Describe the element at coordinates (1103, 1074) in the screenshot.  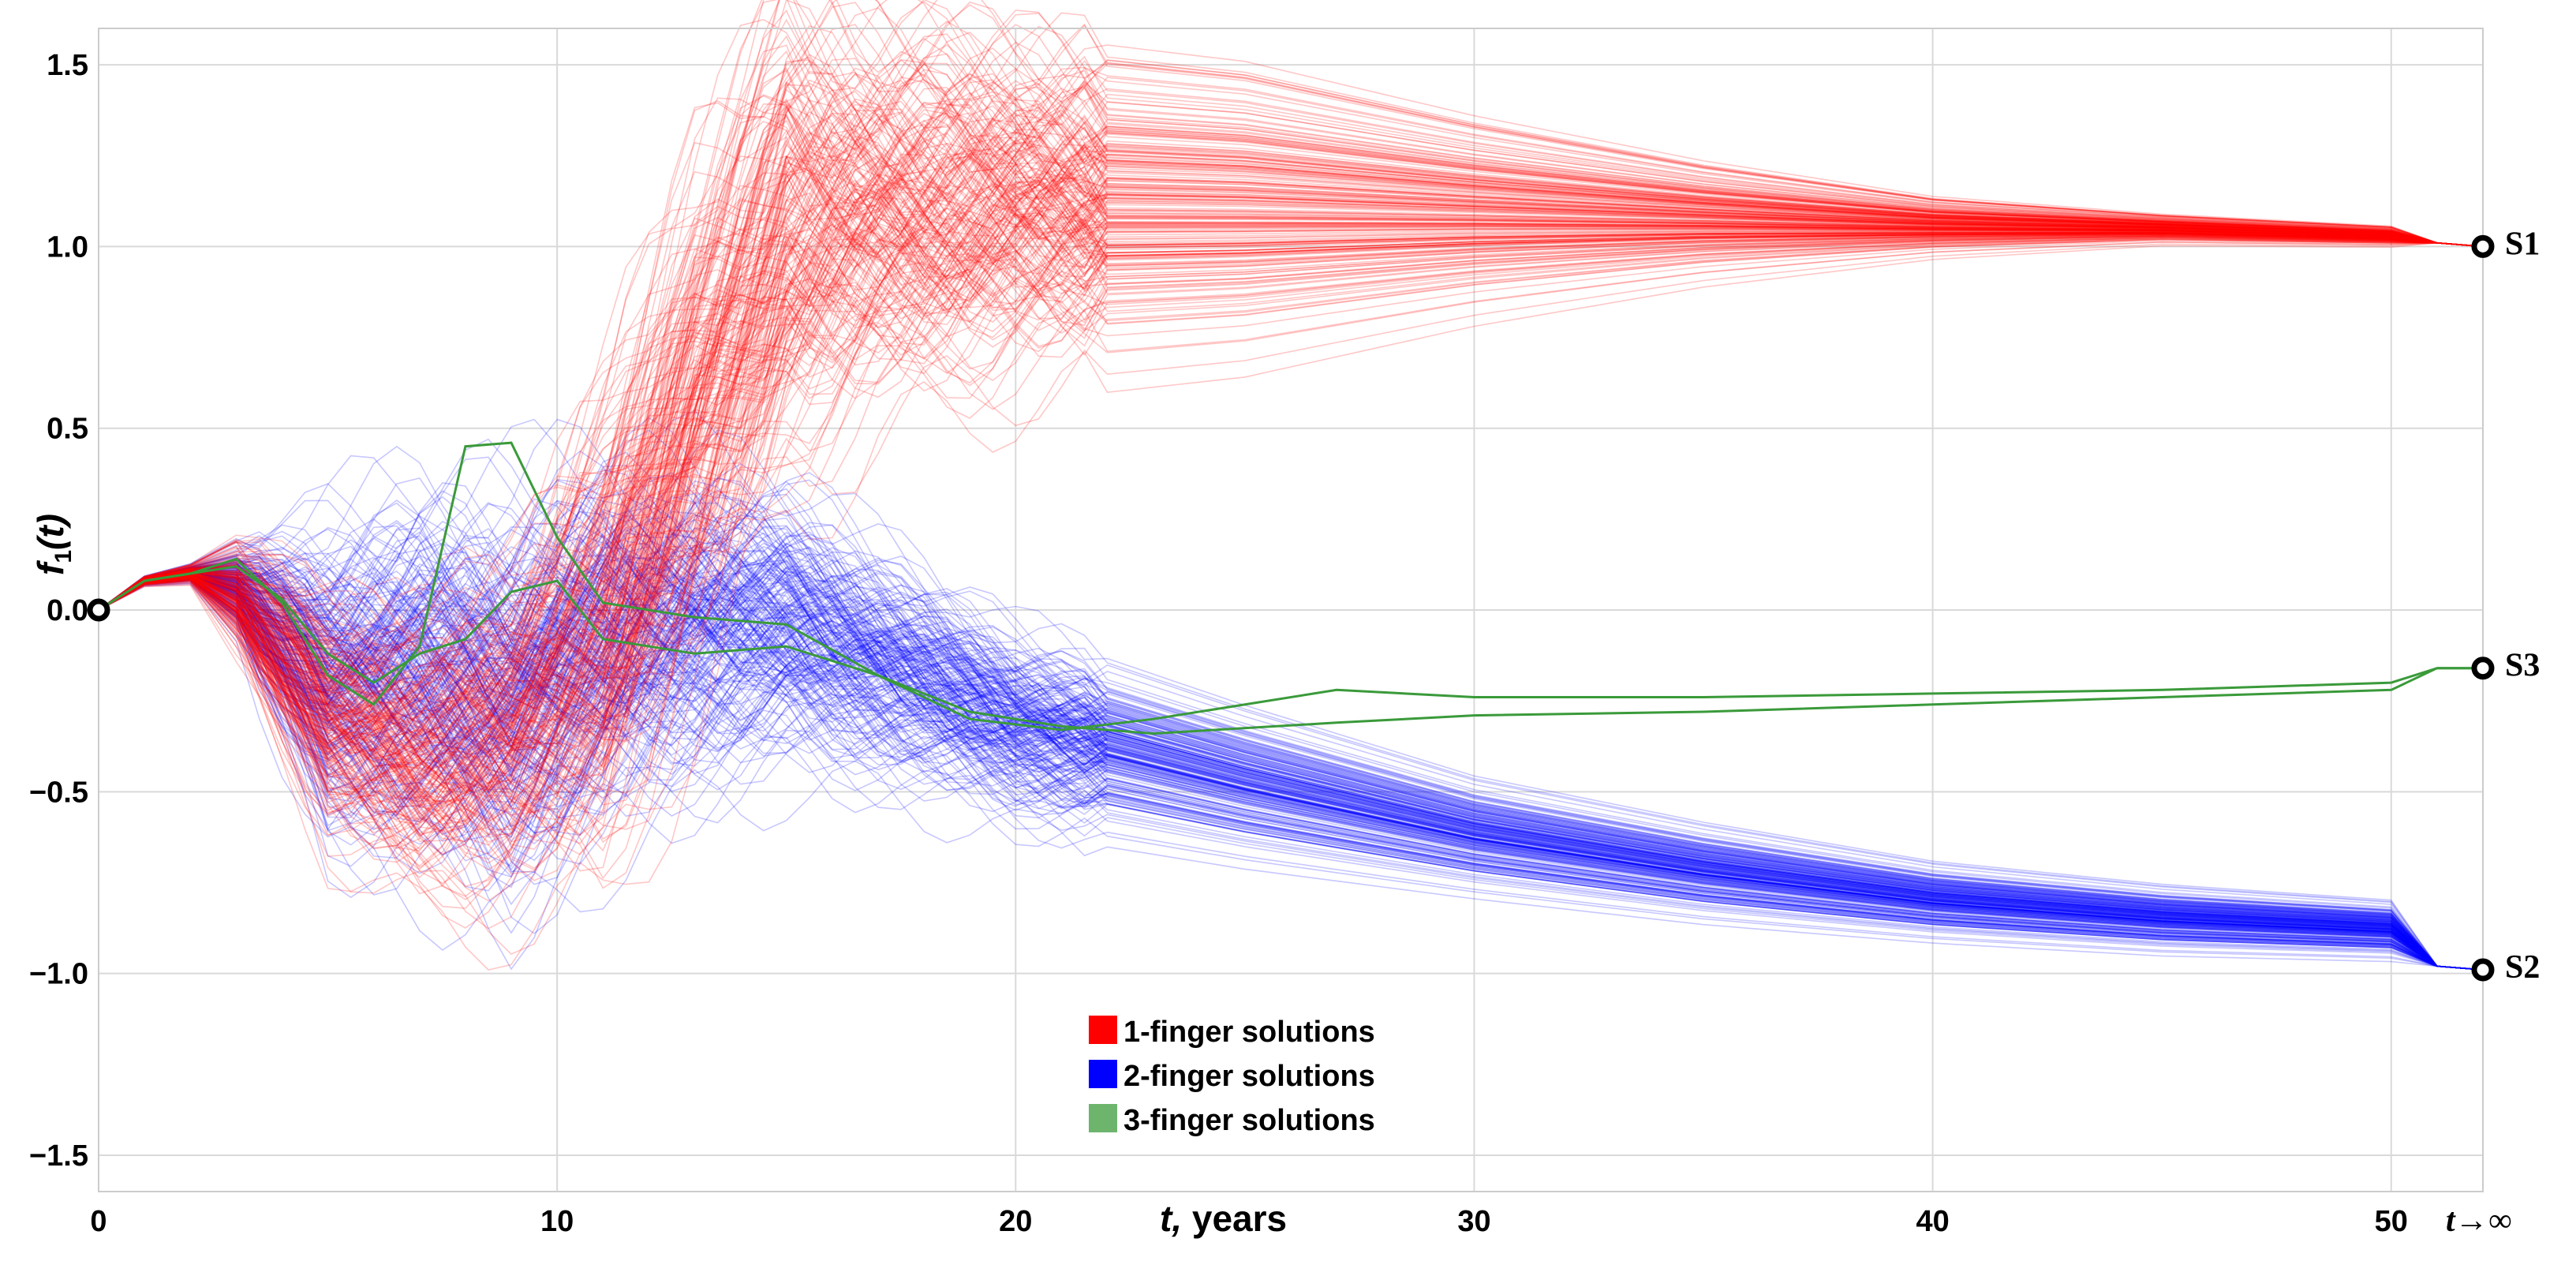
I see `legend-swatch-blue` at that location.